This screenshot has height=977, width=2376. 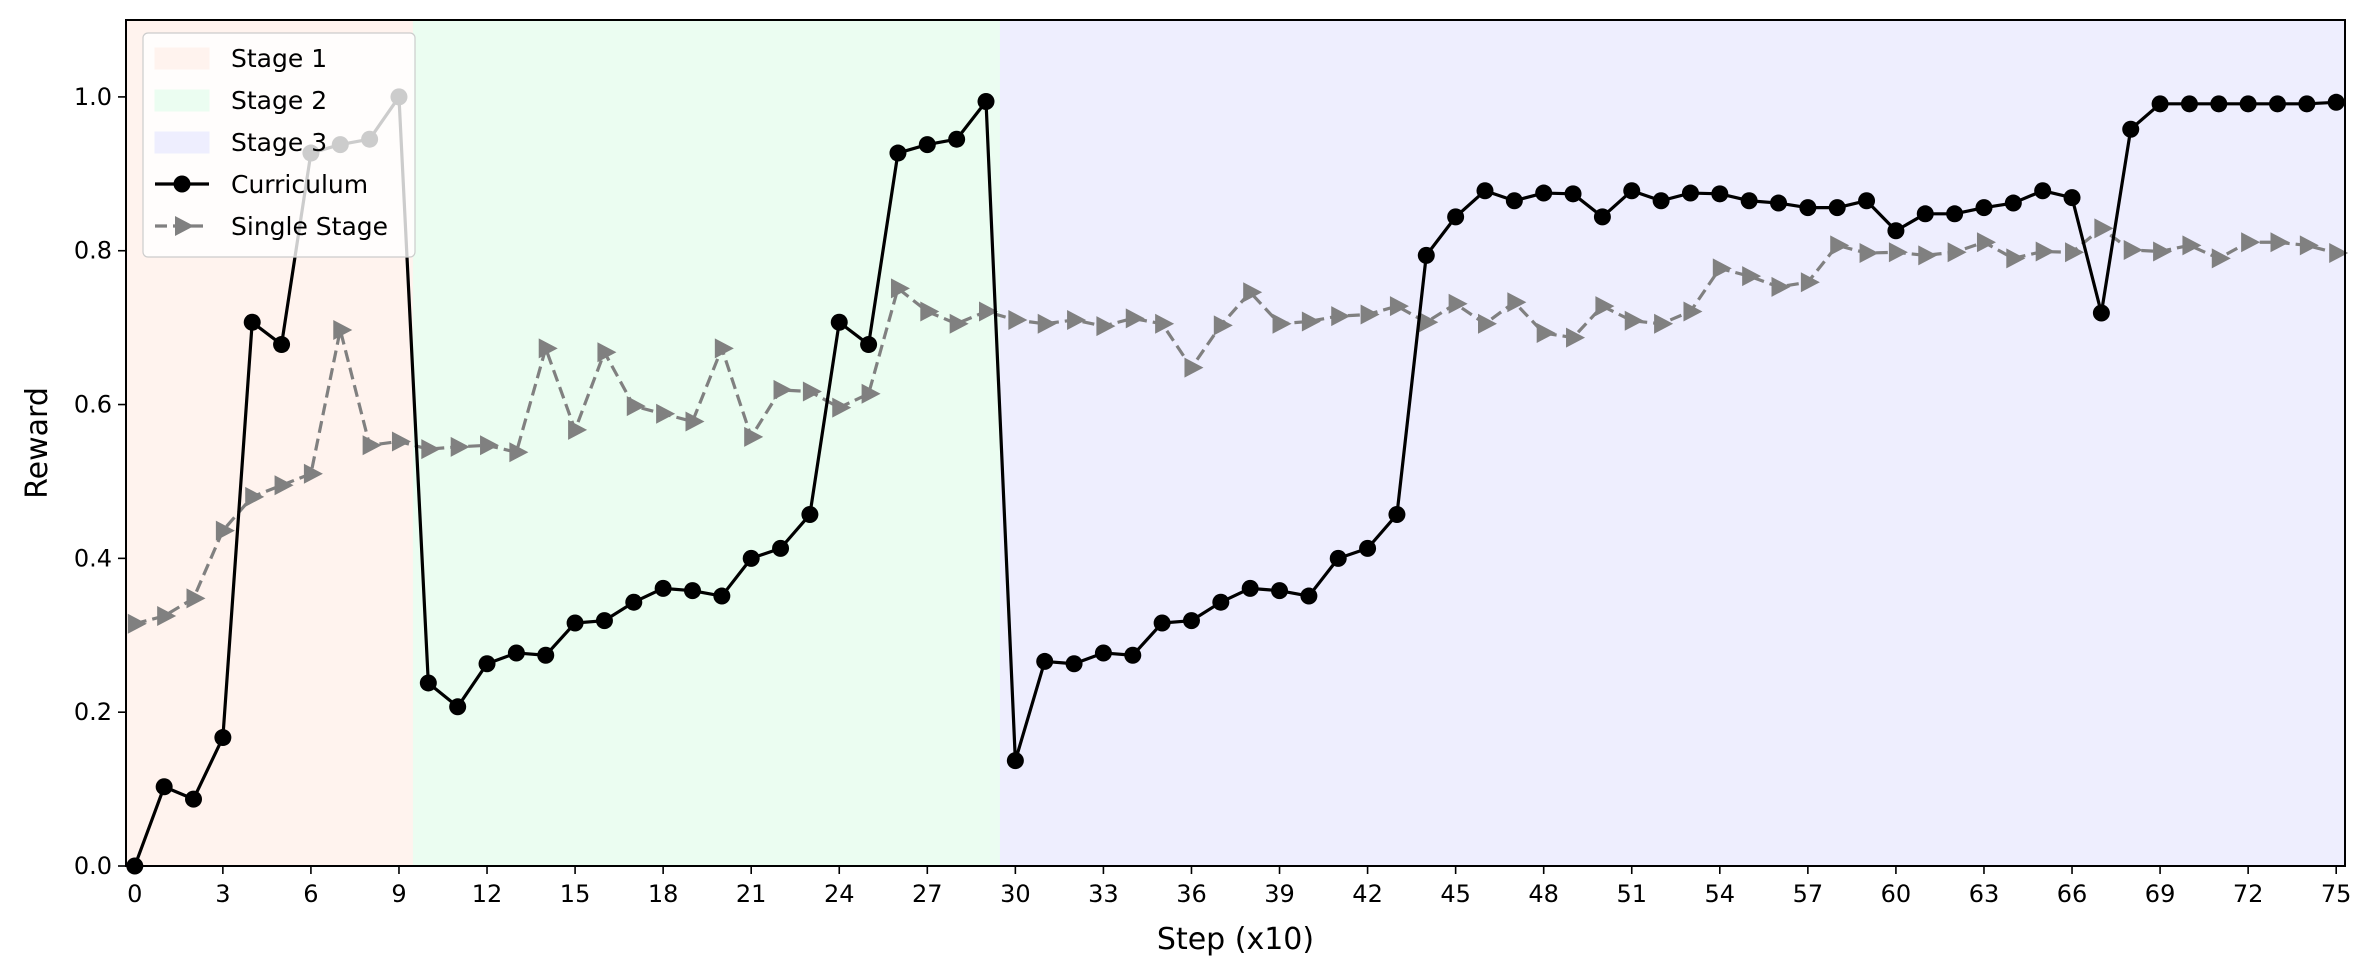 What do you see at coordinates (751, 894) in the screenshot?
I see `x-tick-label: 21` at bounding box center [751, 894].